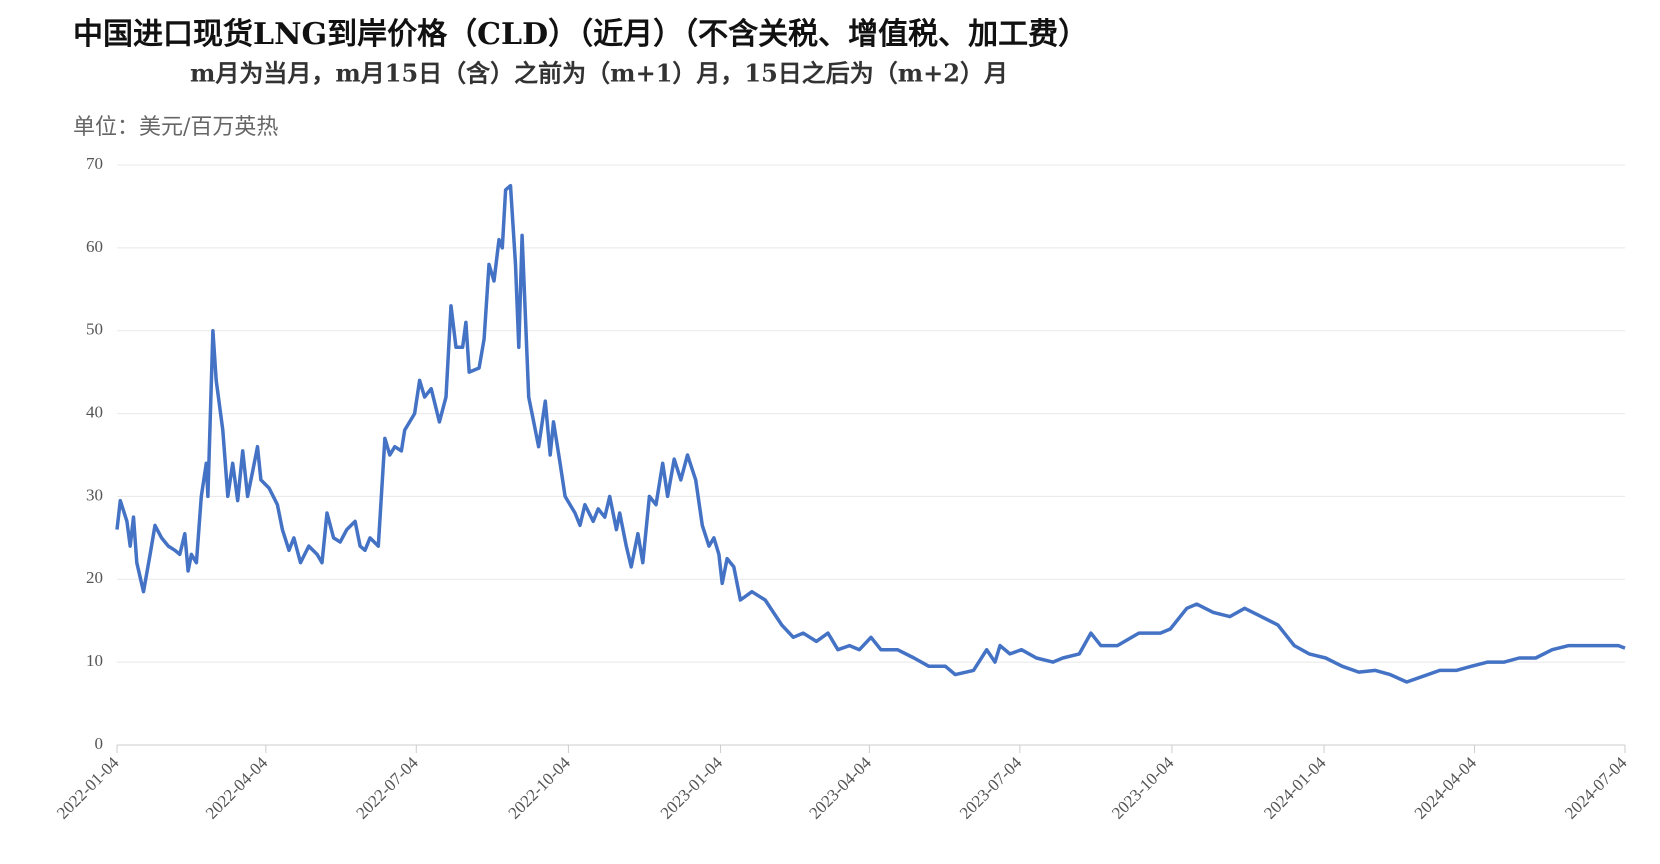 This screenshot has height=864, width=1660. What do you see at coordinates (840, 788) in the screenshot?
I see `x-tick-label: 2023-04-04` at bounding box center [840, 788].